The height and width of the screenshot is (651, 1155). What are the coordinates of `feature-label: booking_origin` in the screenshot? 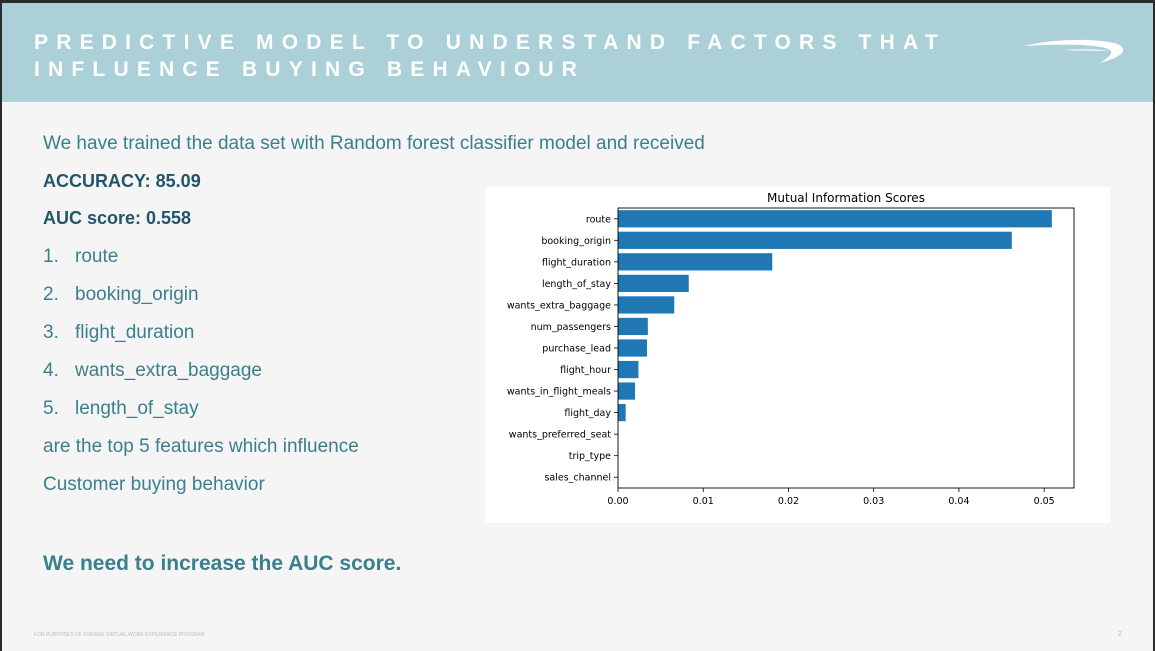 It's located at (137, 294).